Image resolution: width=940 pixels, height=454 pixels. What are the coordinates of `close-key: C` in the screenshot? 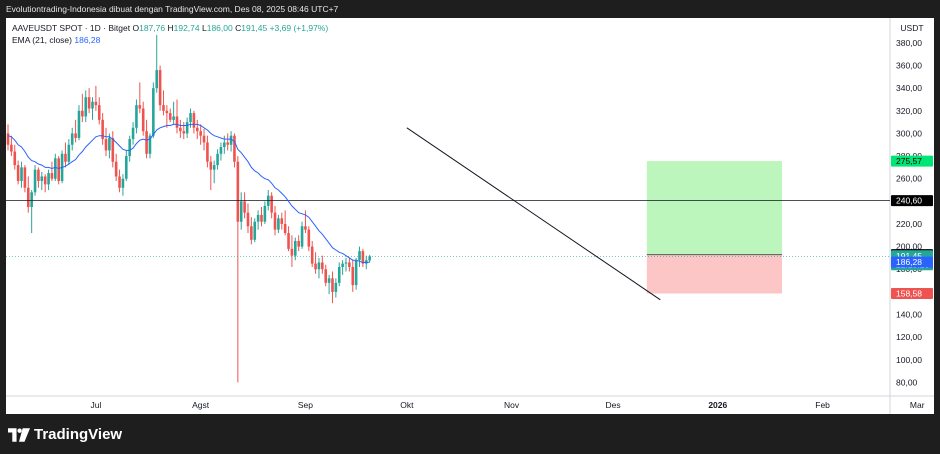 It's located at (238, 28).